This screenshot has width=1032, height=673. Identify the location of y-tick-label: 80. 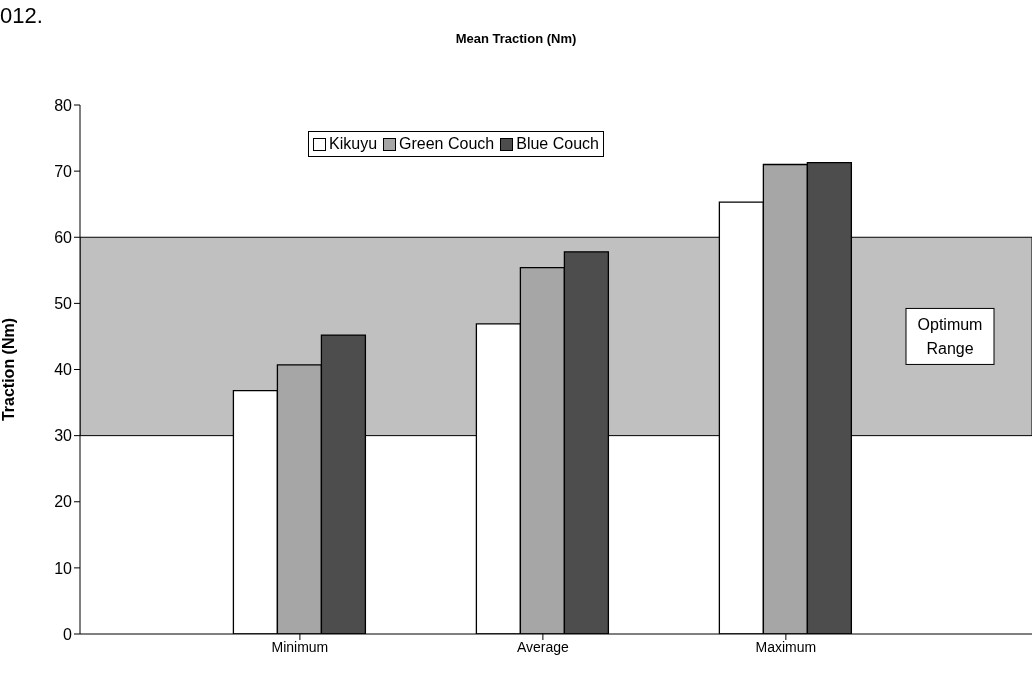
(63, 105).